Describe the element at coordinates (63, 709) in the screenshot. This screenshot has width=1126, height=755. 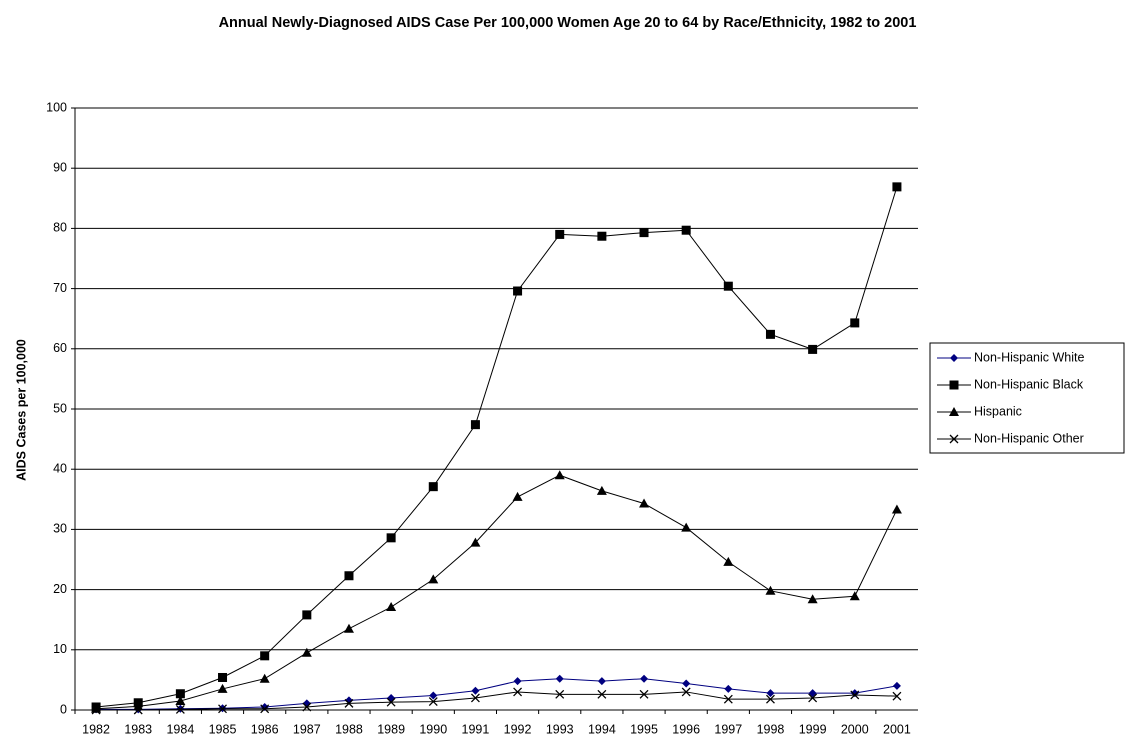
I see `y-tick-label: 0` at that location.